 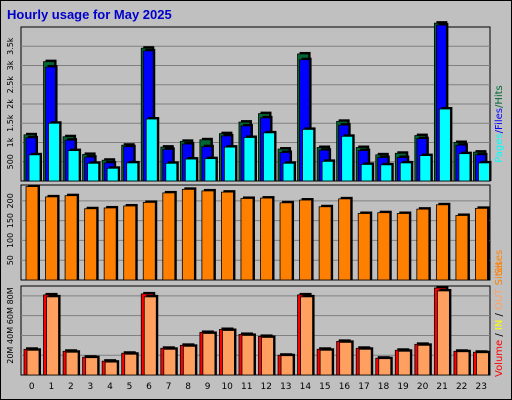 I want to click on legend-hits-files-pages-part-0: Pages, so click(x=499, y=147).